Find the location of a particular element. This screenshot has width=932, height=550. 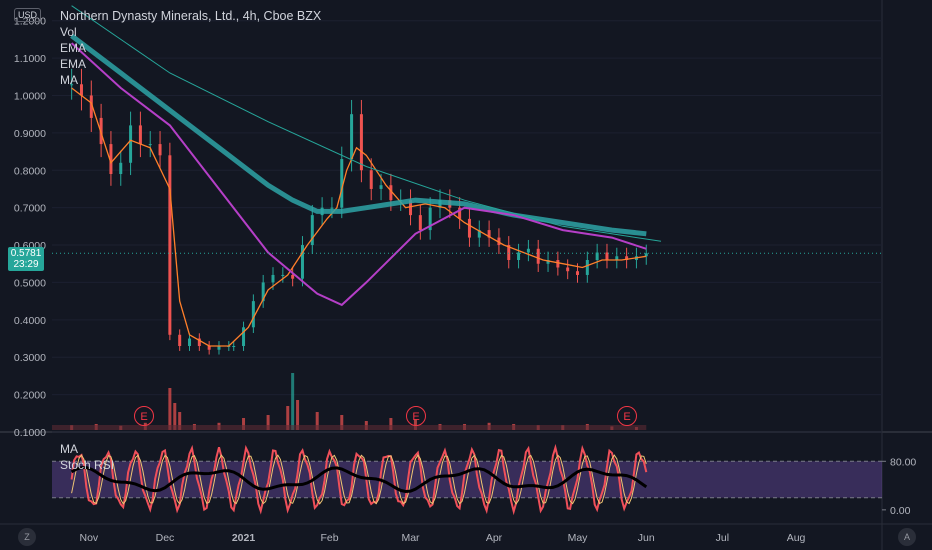

x-tick-label: 2021 is located at coordinates (244, 538).